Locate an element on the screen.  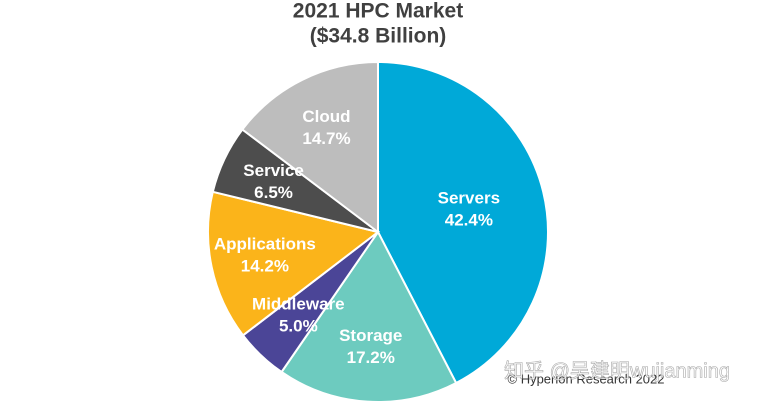
watermark: 知乎 @吴建明wujianming is located at coordinates (617, 370).